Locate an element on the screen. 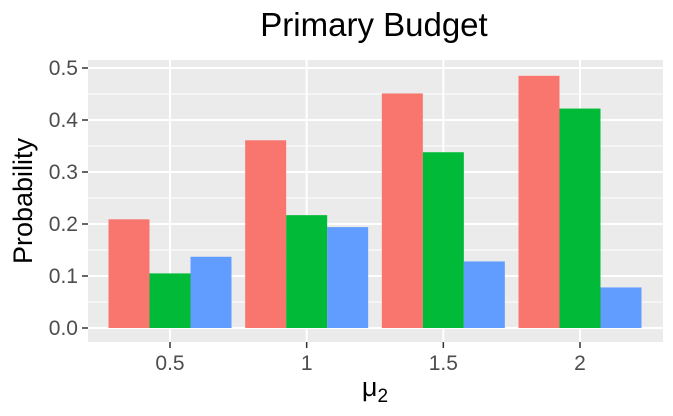 The height and width of the screenshot is (416, 673). x-tick-label: 0.5 is located at coordinates (169, 363).